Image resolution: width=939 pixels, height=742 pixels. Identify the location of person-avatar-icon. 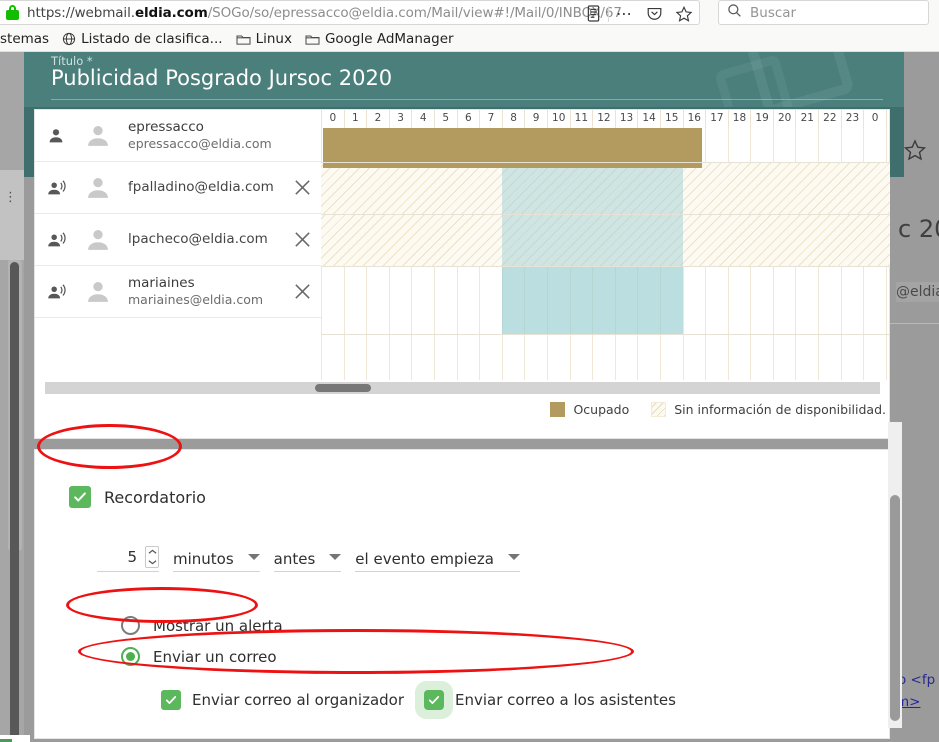
(98, 136).